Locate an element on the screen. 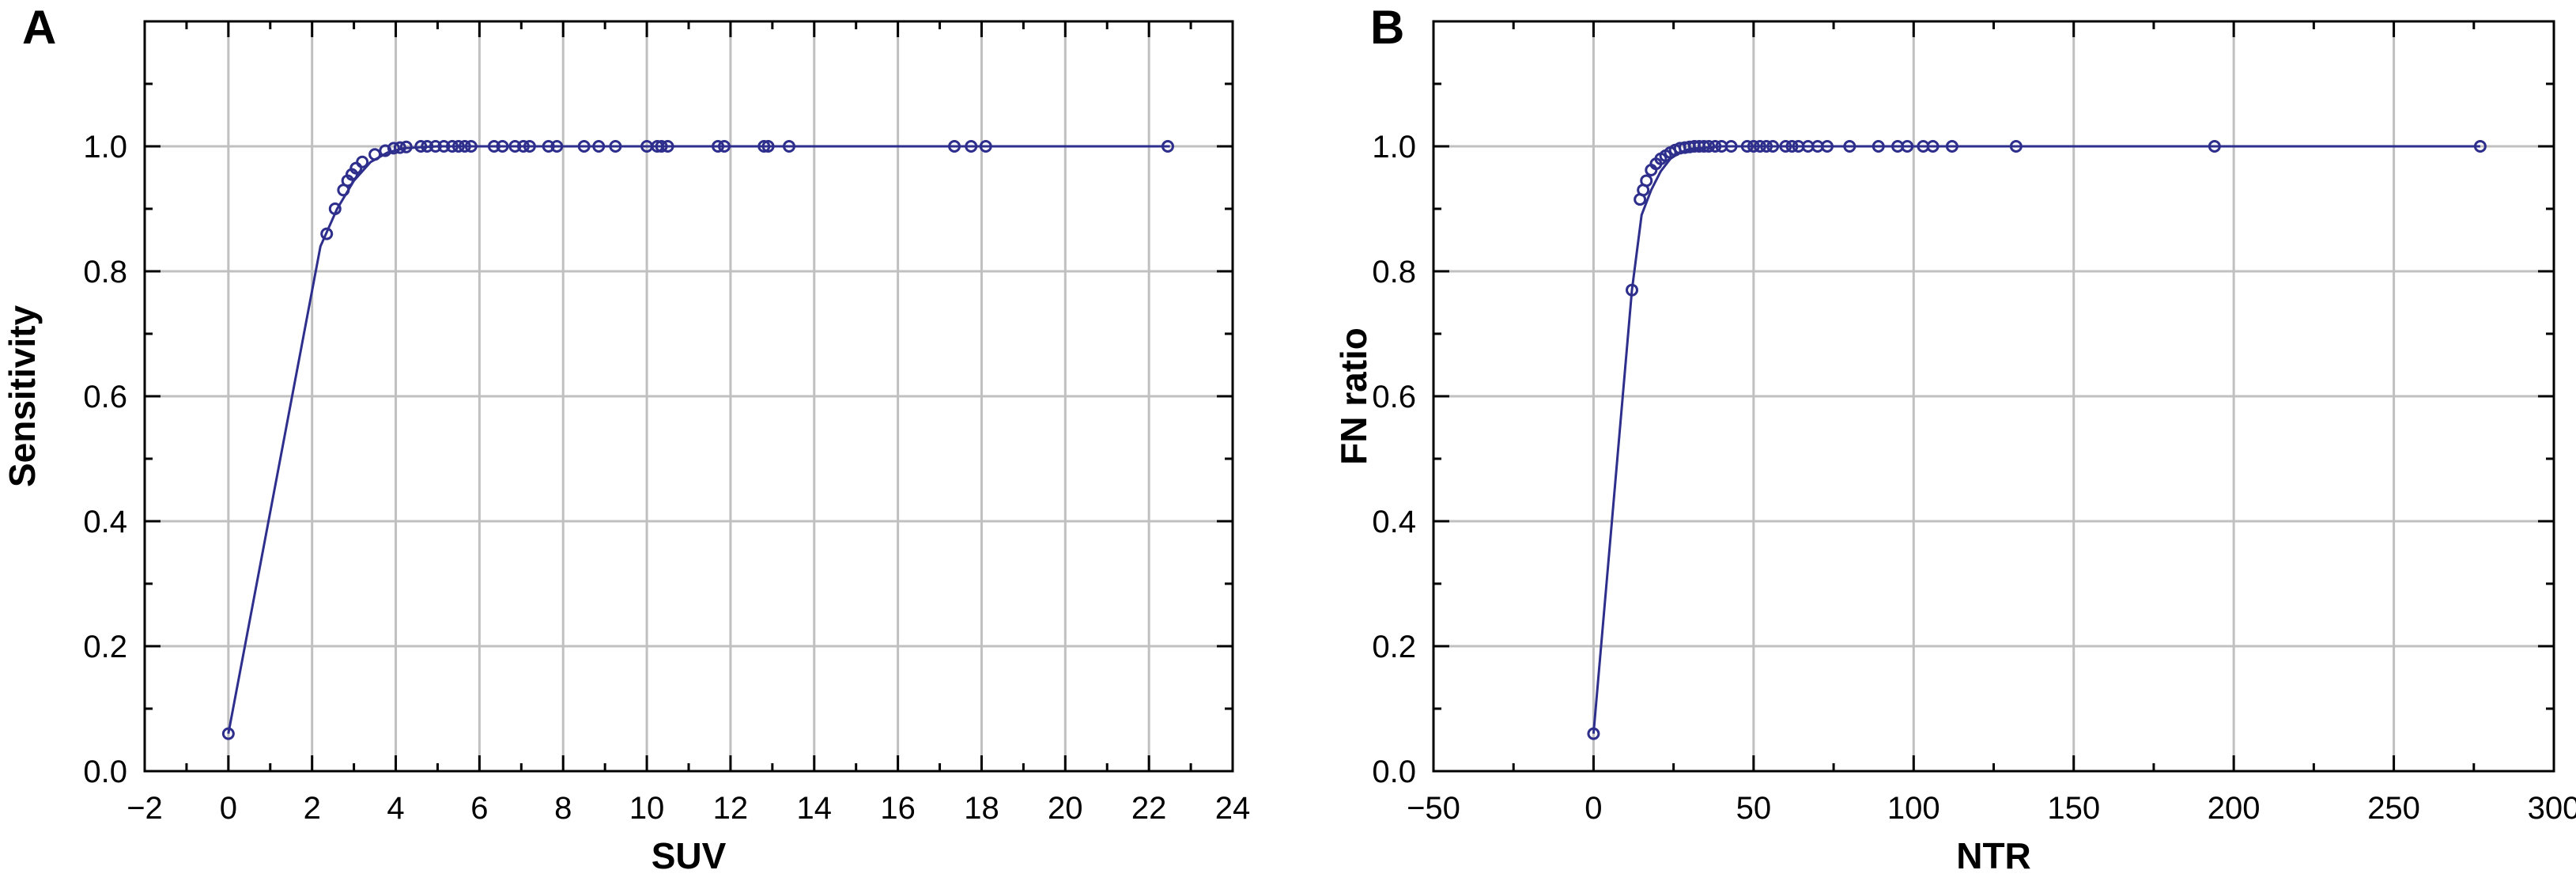 Image resolution: width=2576 pixels, height=889 pixels. x-tick-label: 12 is located at coordinates (731, 809).